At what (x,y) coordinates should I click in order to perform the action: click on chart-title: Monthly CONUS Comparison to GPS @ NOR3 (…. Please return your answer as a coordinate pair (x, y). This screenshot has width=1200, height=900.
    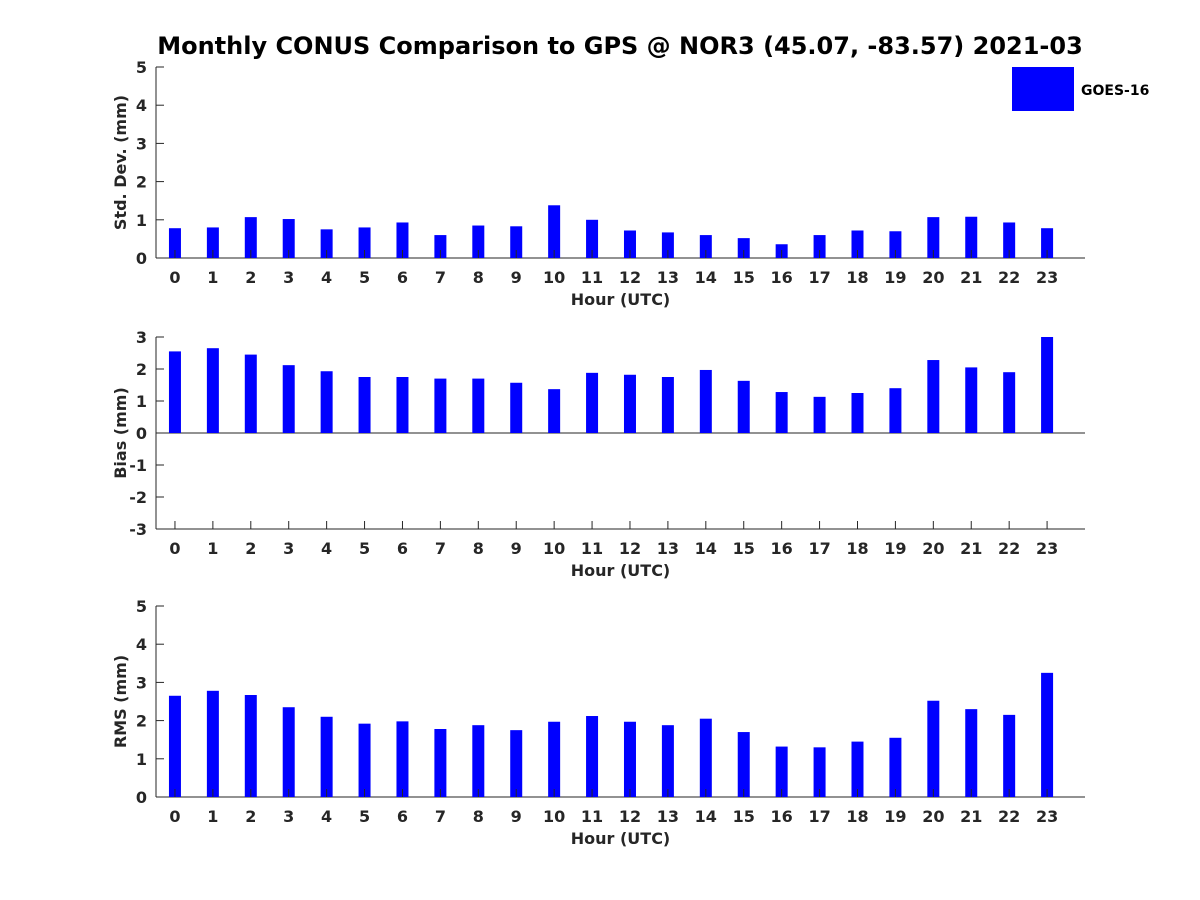
    Looking at the image, I should click on (620, 46).